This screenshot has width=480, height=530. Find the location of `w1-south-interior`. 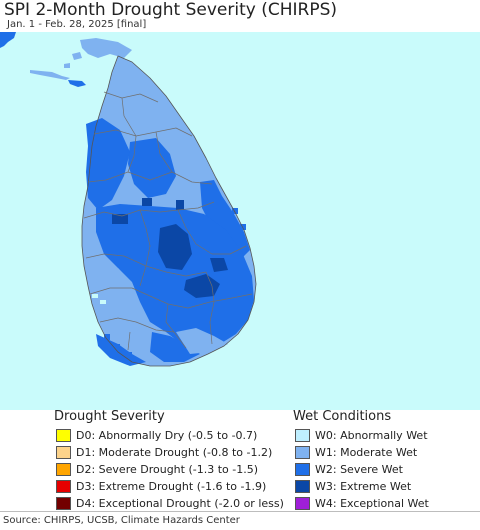

w1-south-interior is located at coordinates (202, 341).